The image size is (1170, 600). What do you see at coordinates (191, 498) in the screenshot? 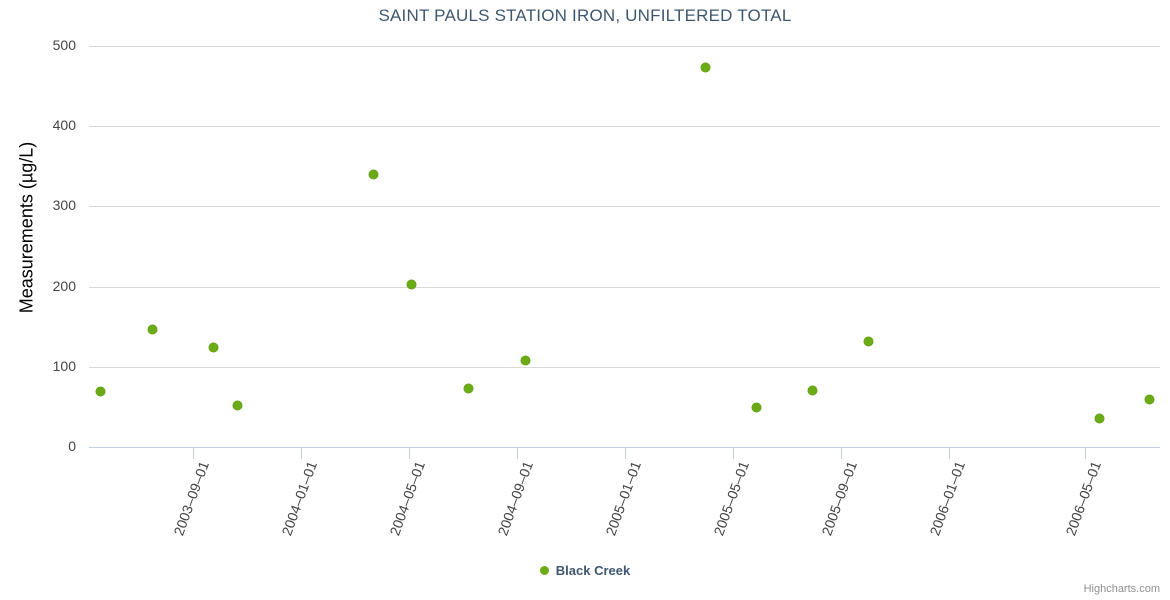
I see `x-axis-tick-label: 2003–09–01` at bounding box center [191, 498].